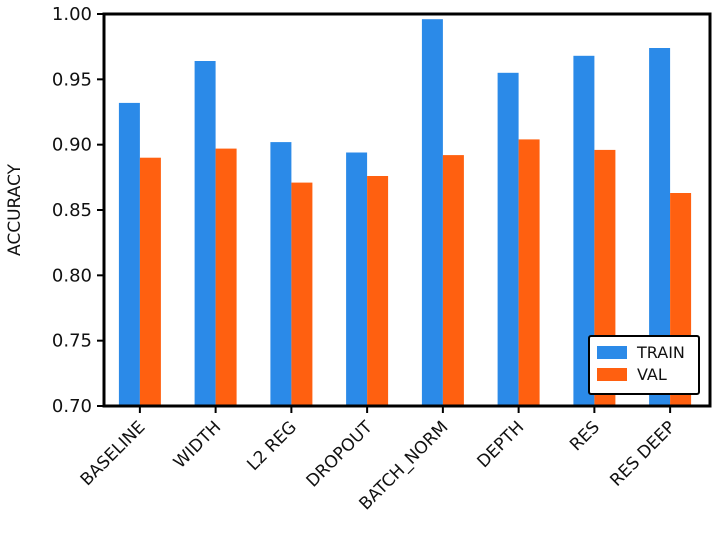 The width and height of the screenshot is (720, 540). I want to click on bar-train-l2-reg, so click(281, 274).